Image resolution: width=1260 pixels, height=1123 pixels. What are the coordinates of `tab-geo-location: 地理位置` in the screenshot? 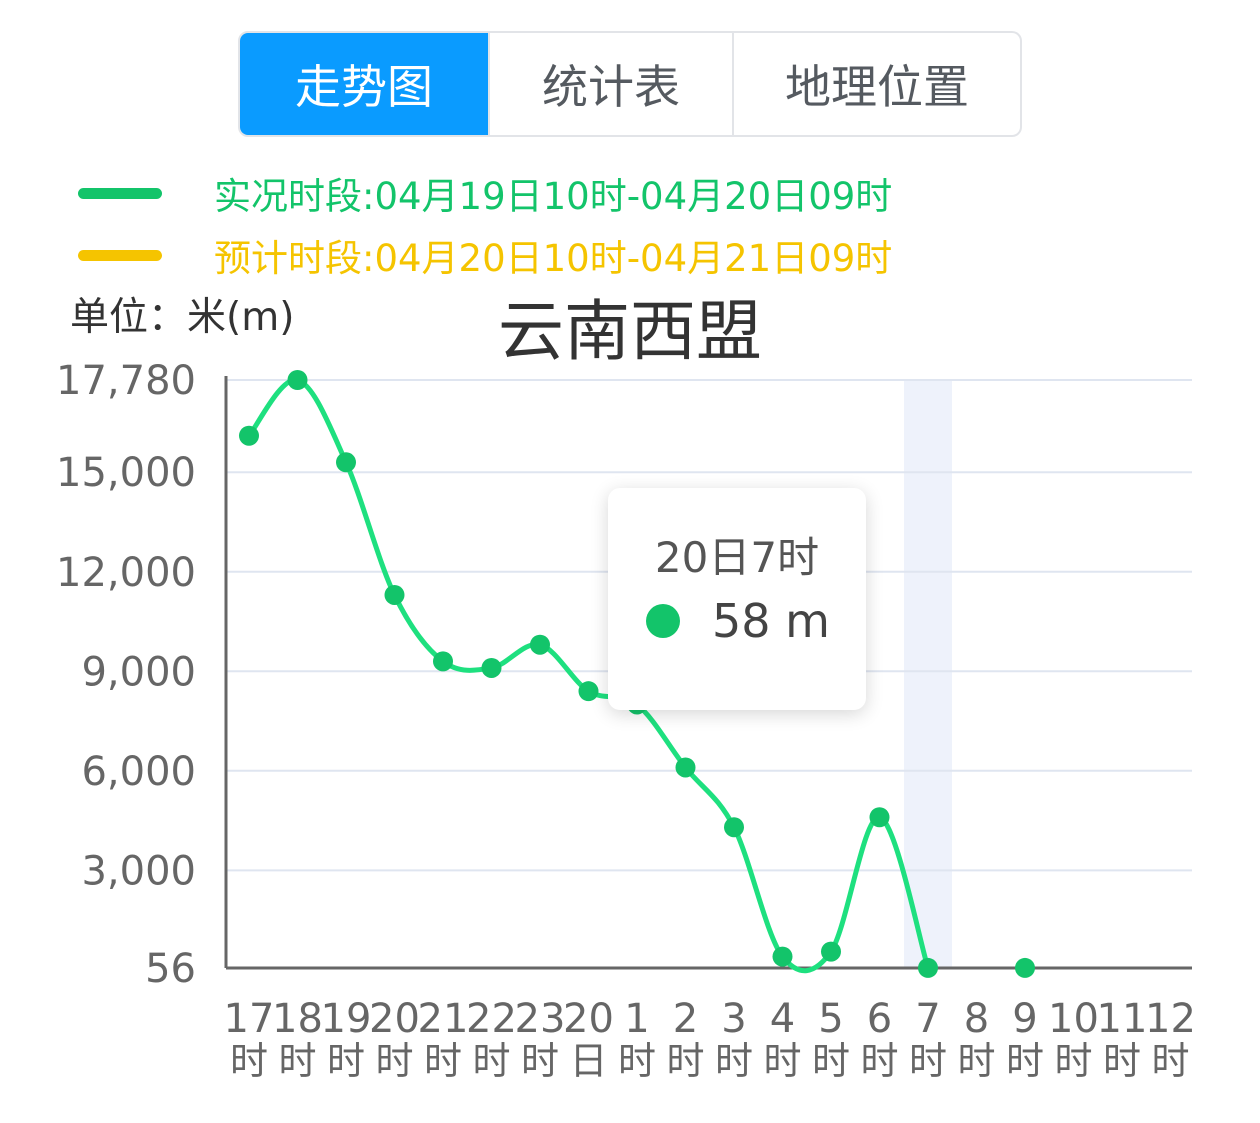 It's located at (876, 84).